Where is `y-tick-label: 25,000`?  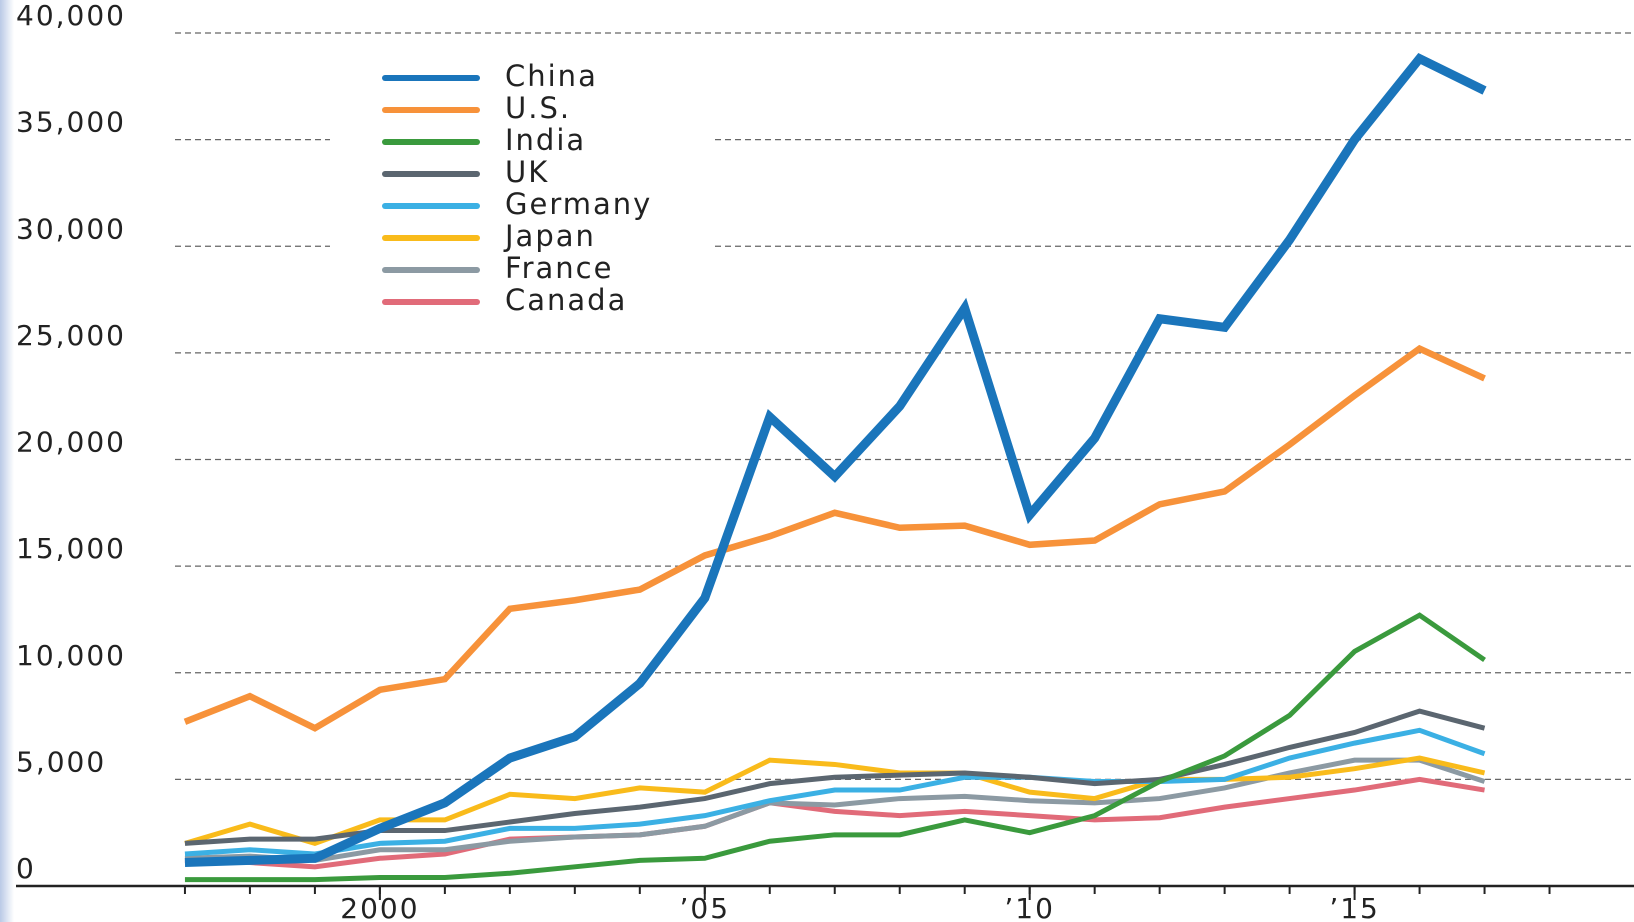
y-tick-label: 25,000 is located at coordinates (71, 335).